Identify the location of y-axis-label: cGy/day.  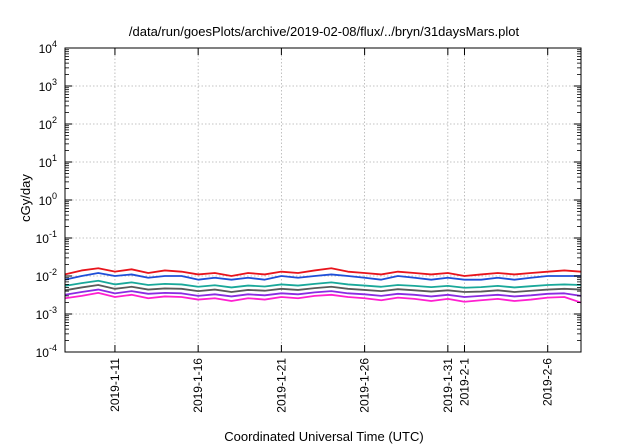
(25, 198).